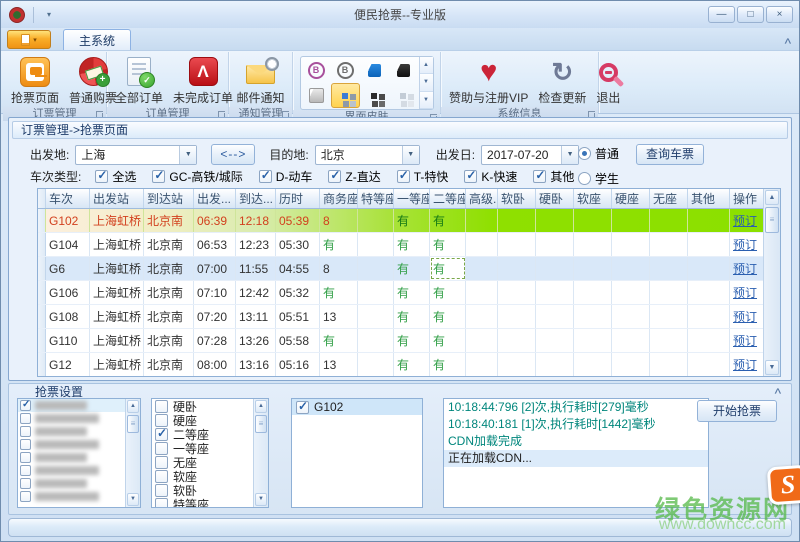 The width and height of the screenshot is (800, 542). Describe the element at coordinates (631, 198) in the screenshot. I see `column-header: 硬座` at that location.